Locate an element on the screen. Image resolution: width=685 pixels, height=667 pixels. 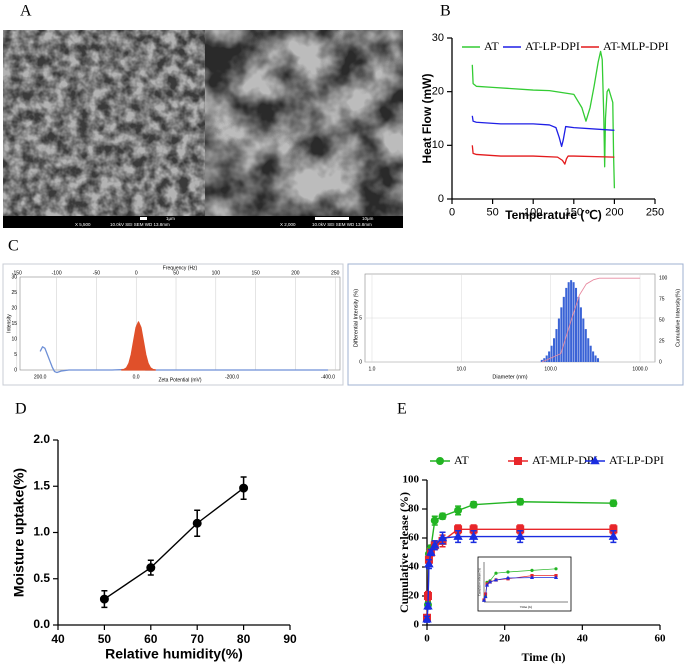
y-axis-label: Differential Intensity (%) is located at coordinates (356, 318).